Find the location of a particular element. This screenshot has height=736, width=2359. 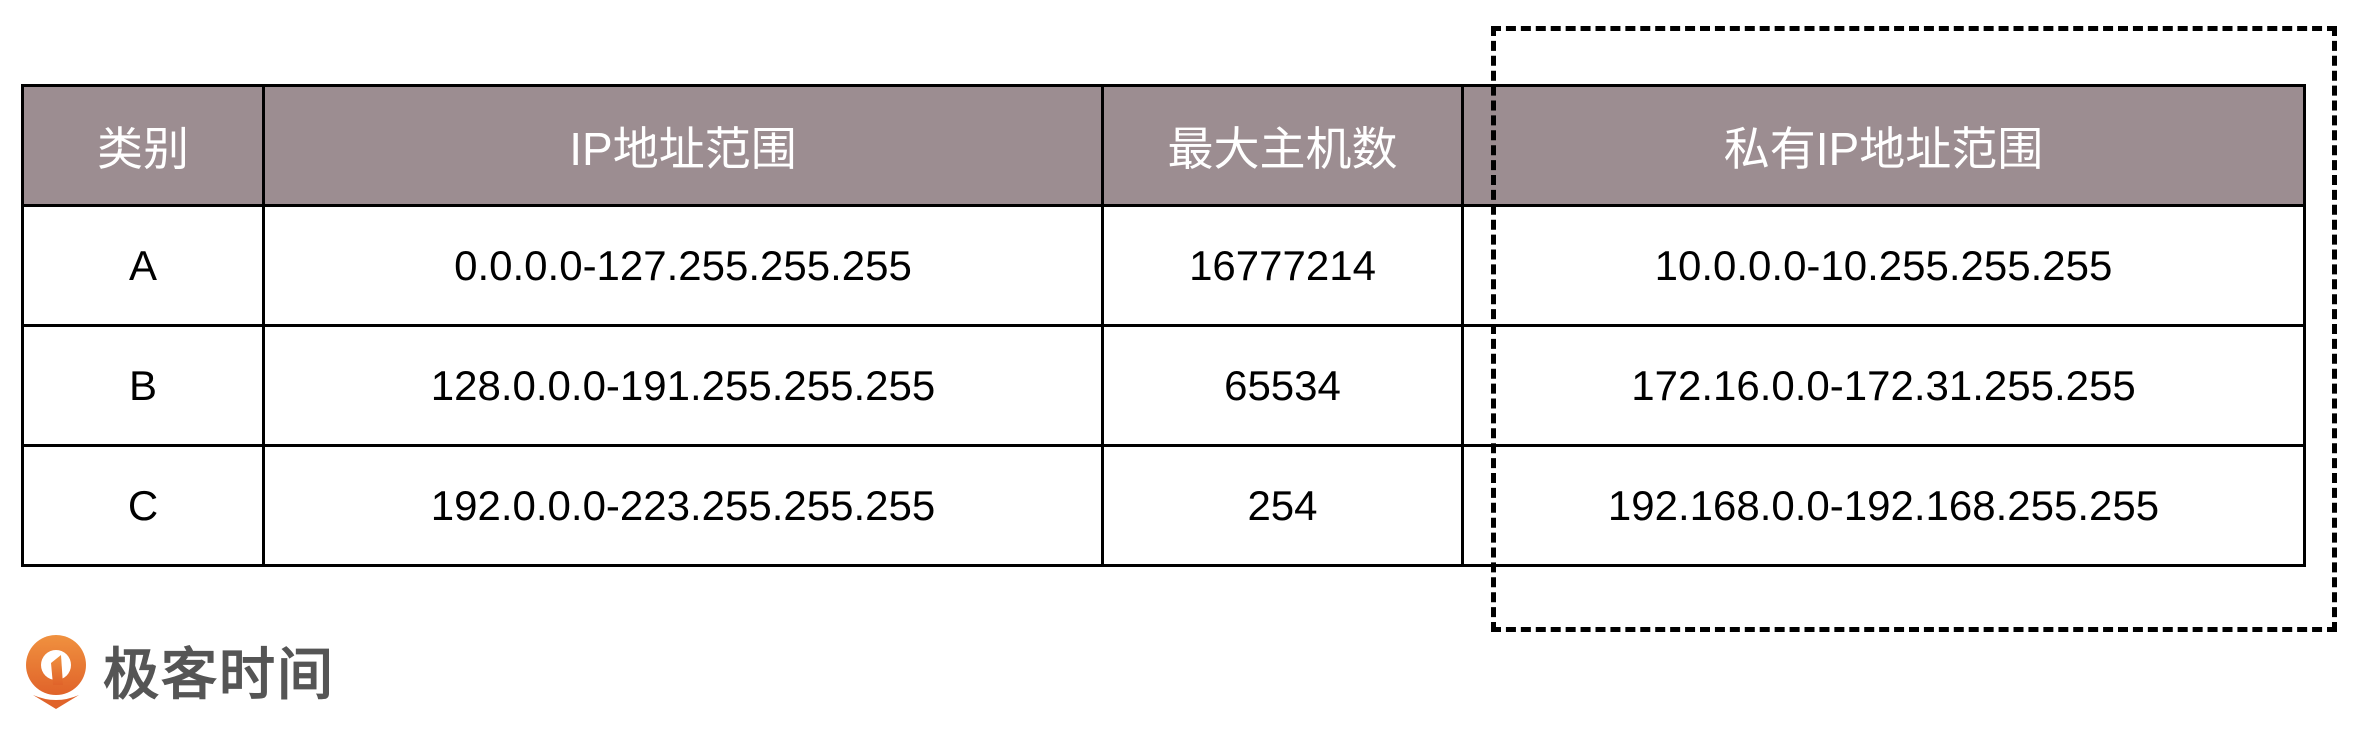

cell-ip-range: 0.0.0.0-127.255.255.255 is located at coordinates (683, 265).